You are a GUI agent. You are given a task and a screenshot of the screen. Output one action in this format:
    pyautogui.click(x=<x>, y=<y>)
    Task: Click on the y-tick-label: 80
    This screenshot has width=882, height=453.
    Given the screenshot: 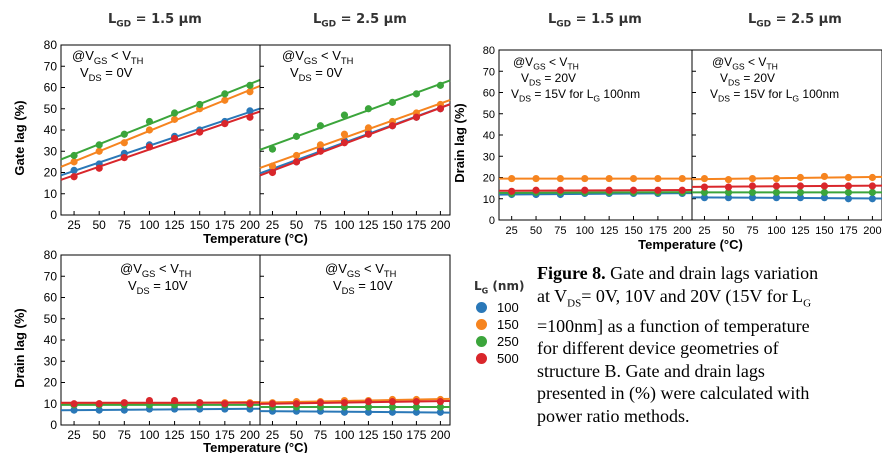 What is the action you would take?
    pyautogui.click(x=489, y=51)
    